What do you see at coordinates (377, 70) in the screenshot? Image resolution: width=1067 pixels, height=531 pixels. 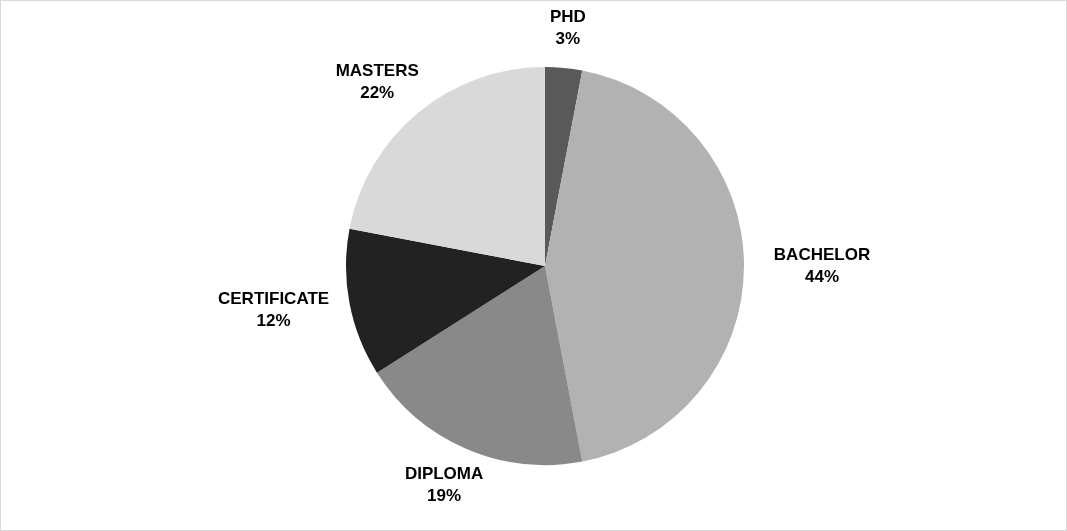 I see `slice-label: MASTERS` at bounding box center [377, 70].